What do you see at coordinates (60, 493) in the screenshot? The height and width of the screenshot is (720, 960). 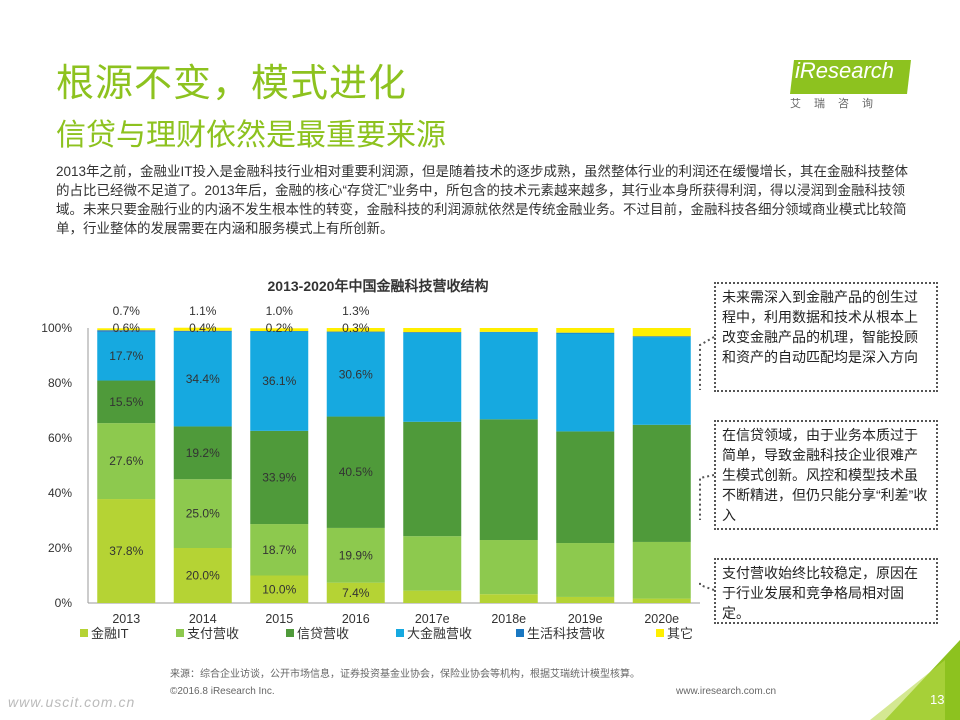 I see `y-tick-label: 40%` at bounding box center [60, 493].